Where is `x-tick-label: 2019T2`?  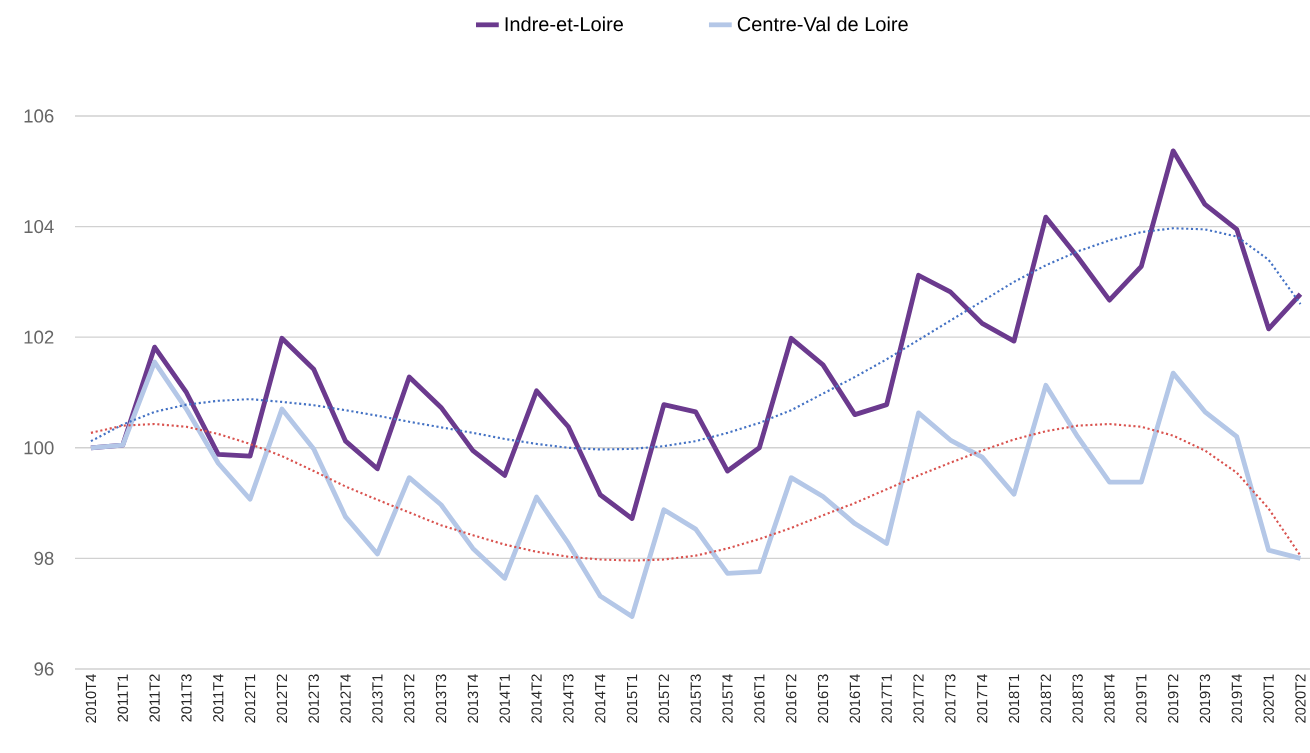
x-tick-label: 2019T2 is located at coordinates (1173, 698).